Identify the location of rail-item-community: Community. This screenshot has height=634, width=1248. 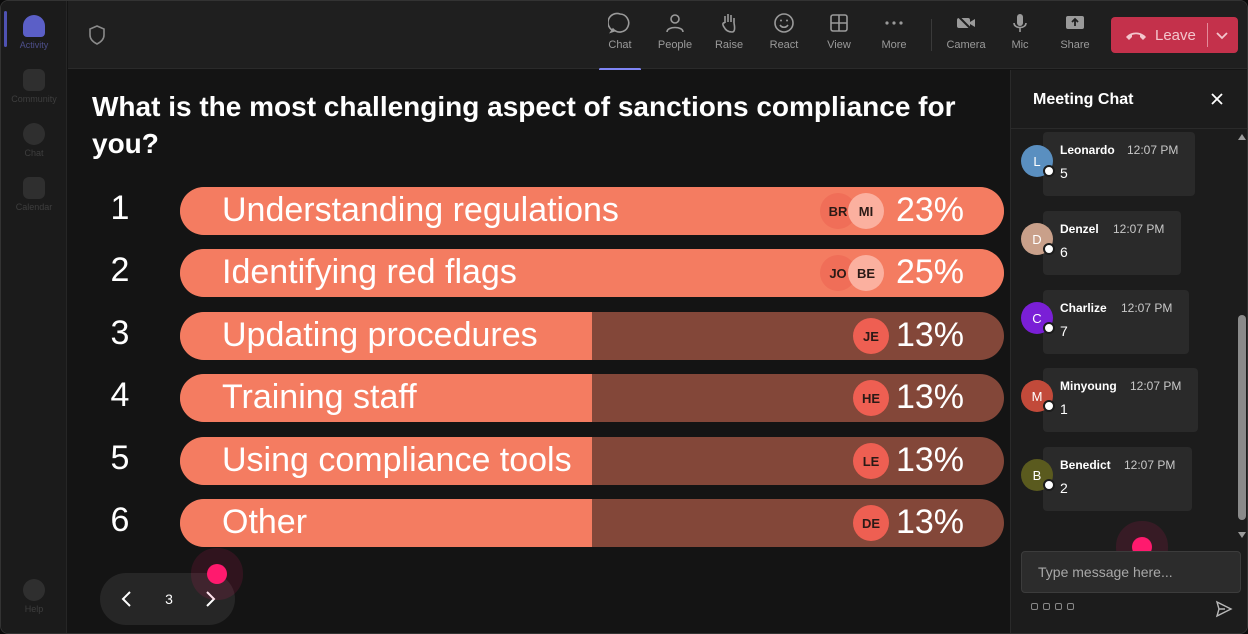
(34, 86).